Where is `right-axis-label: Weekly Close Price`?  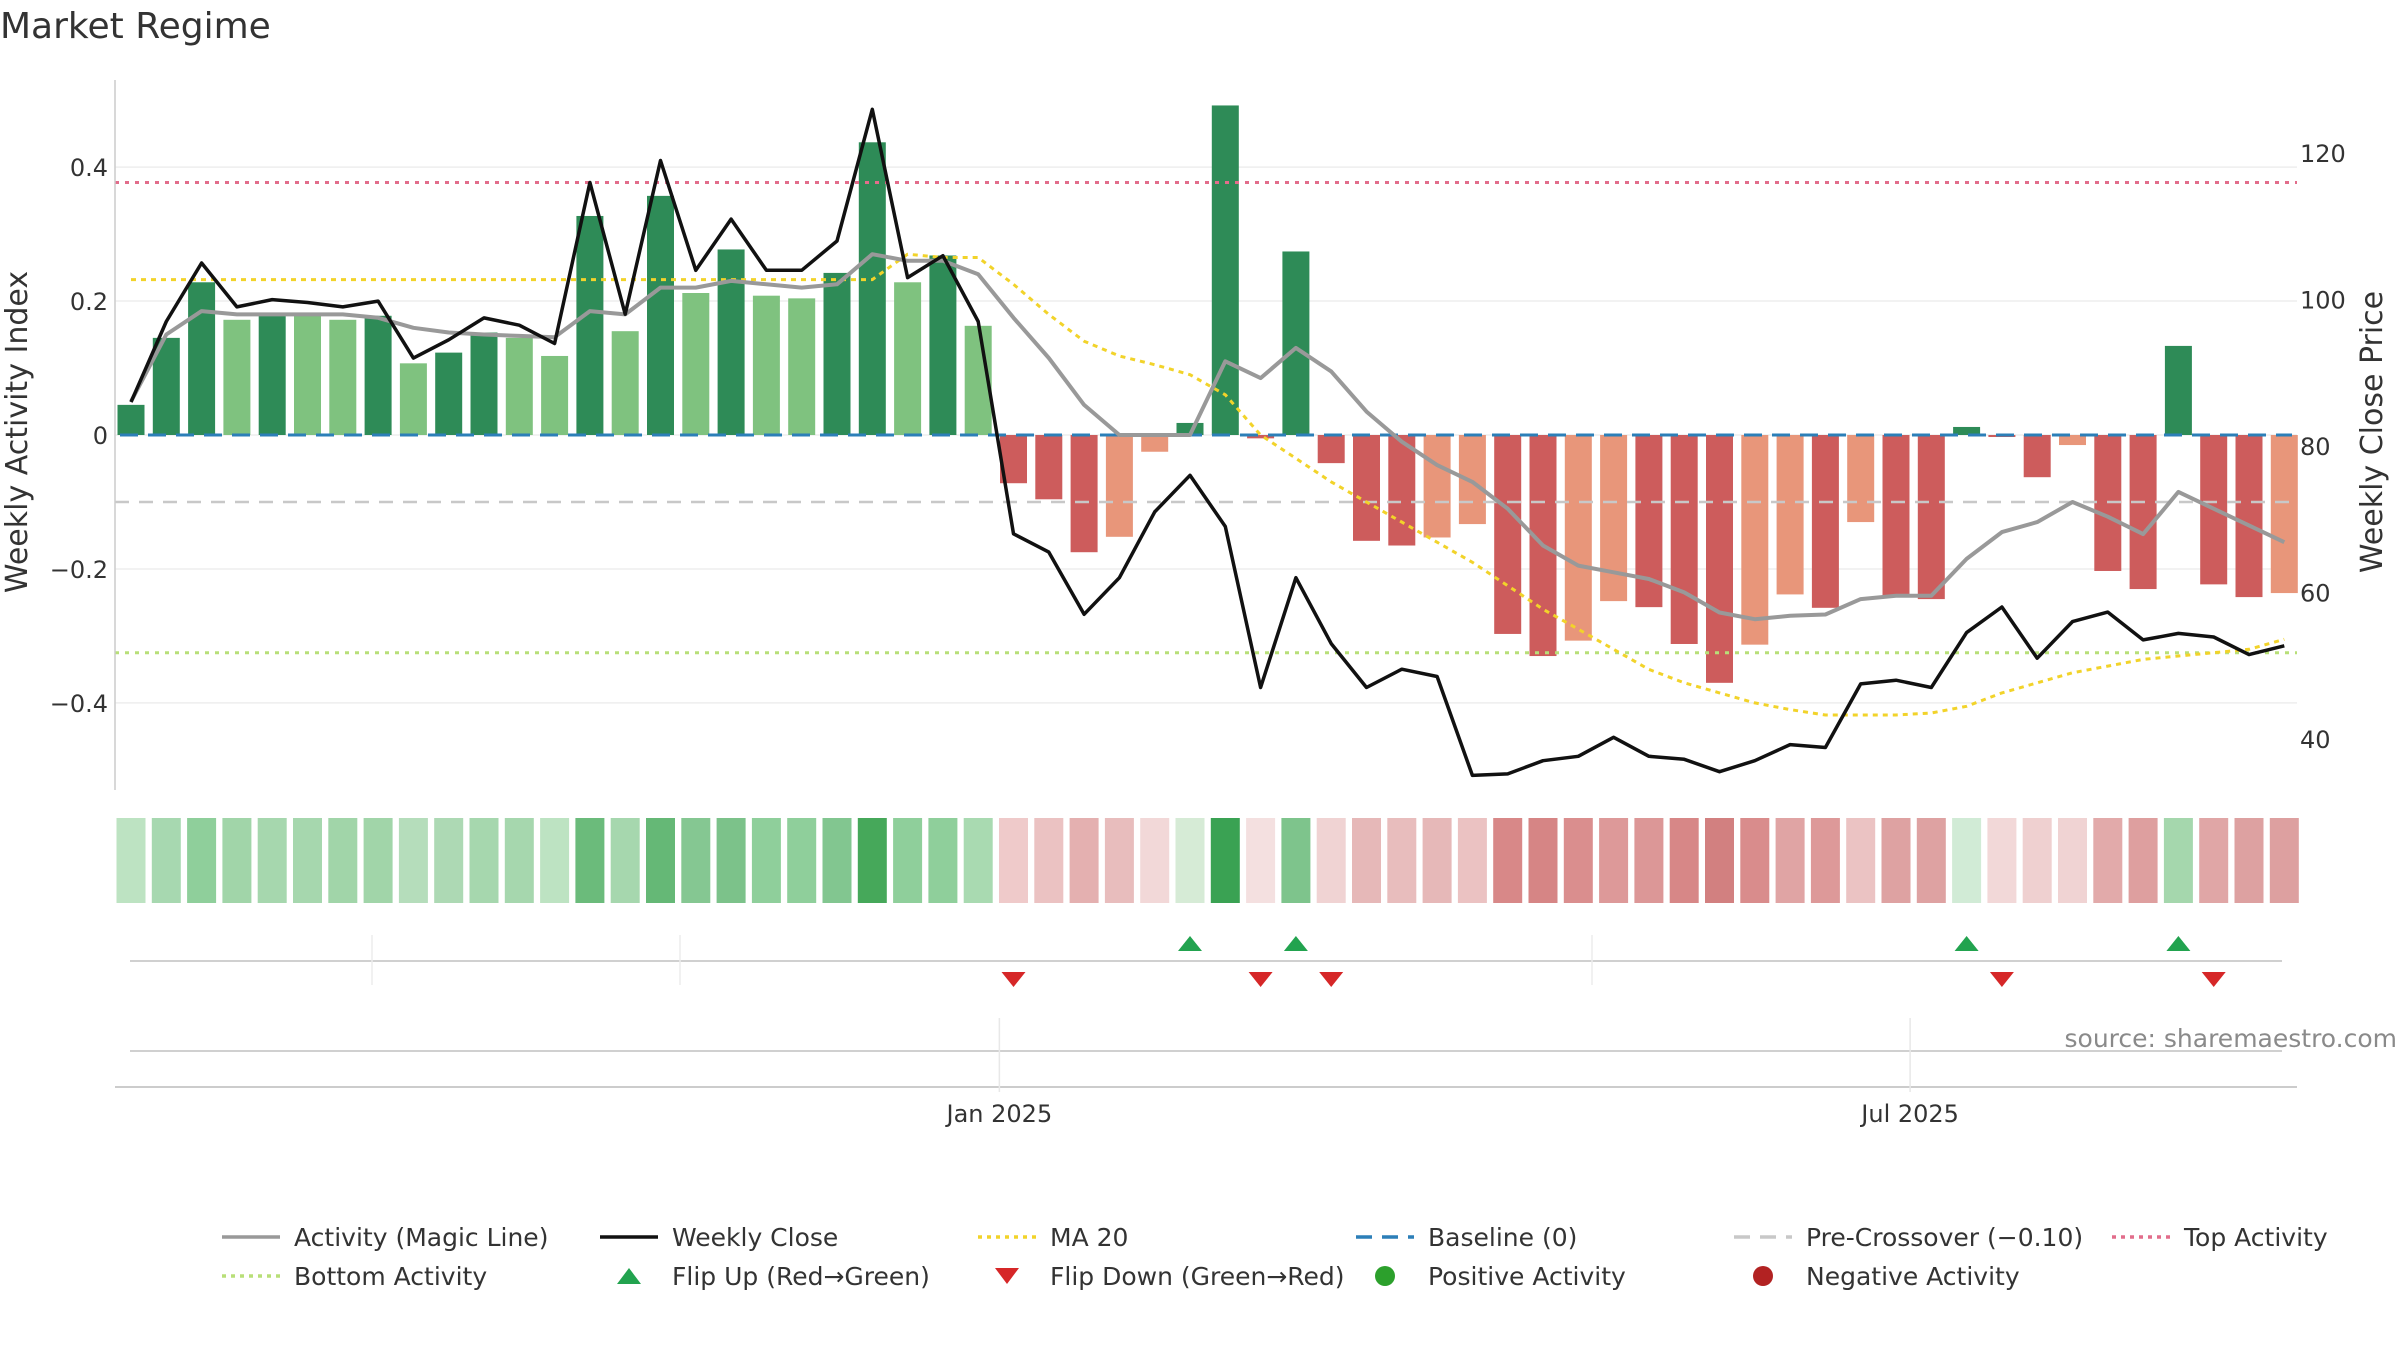
right-axis-label: Weekly Close Price is located at coordinates (2372, 432).